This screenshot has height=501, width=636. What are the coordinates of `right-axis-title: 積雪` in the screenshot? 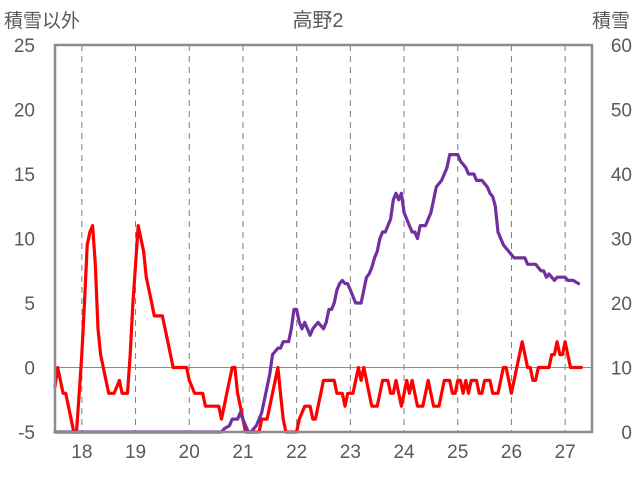 It's located at (610, 21).